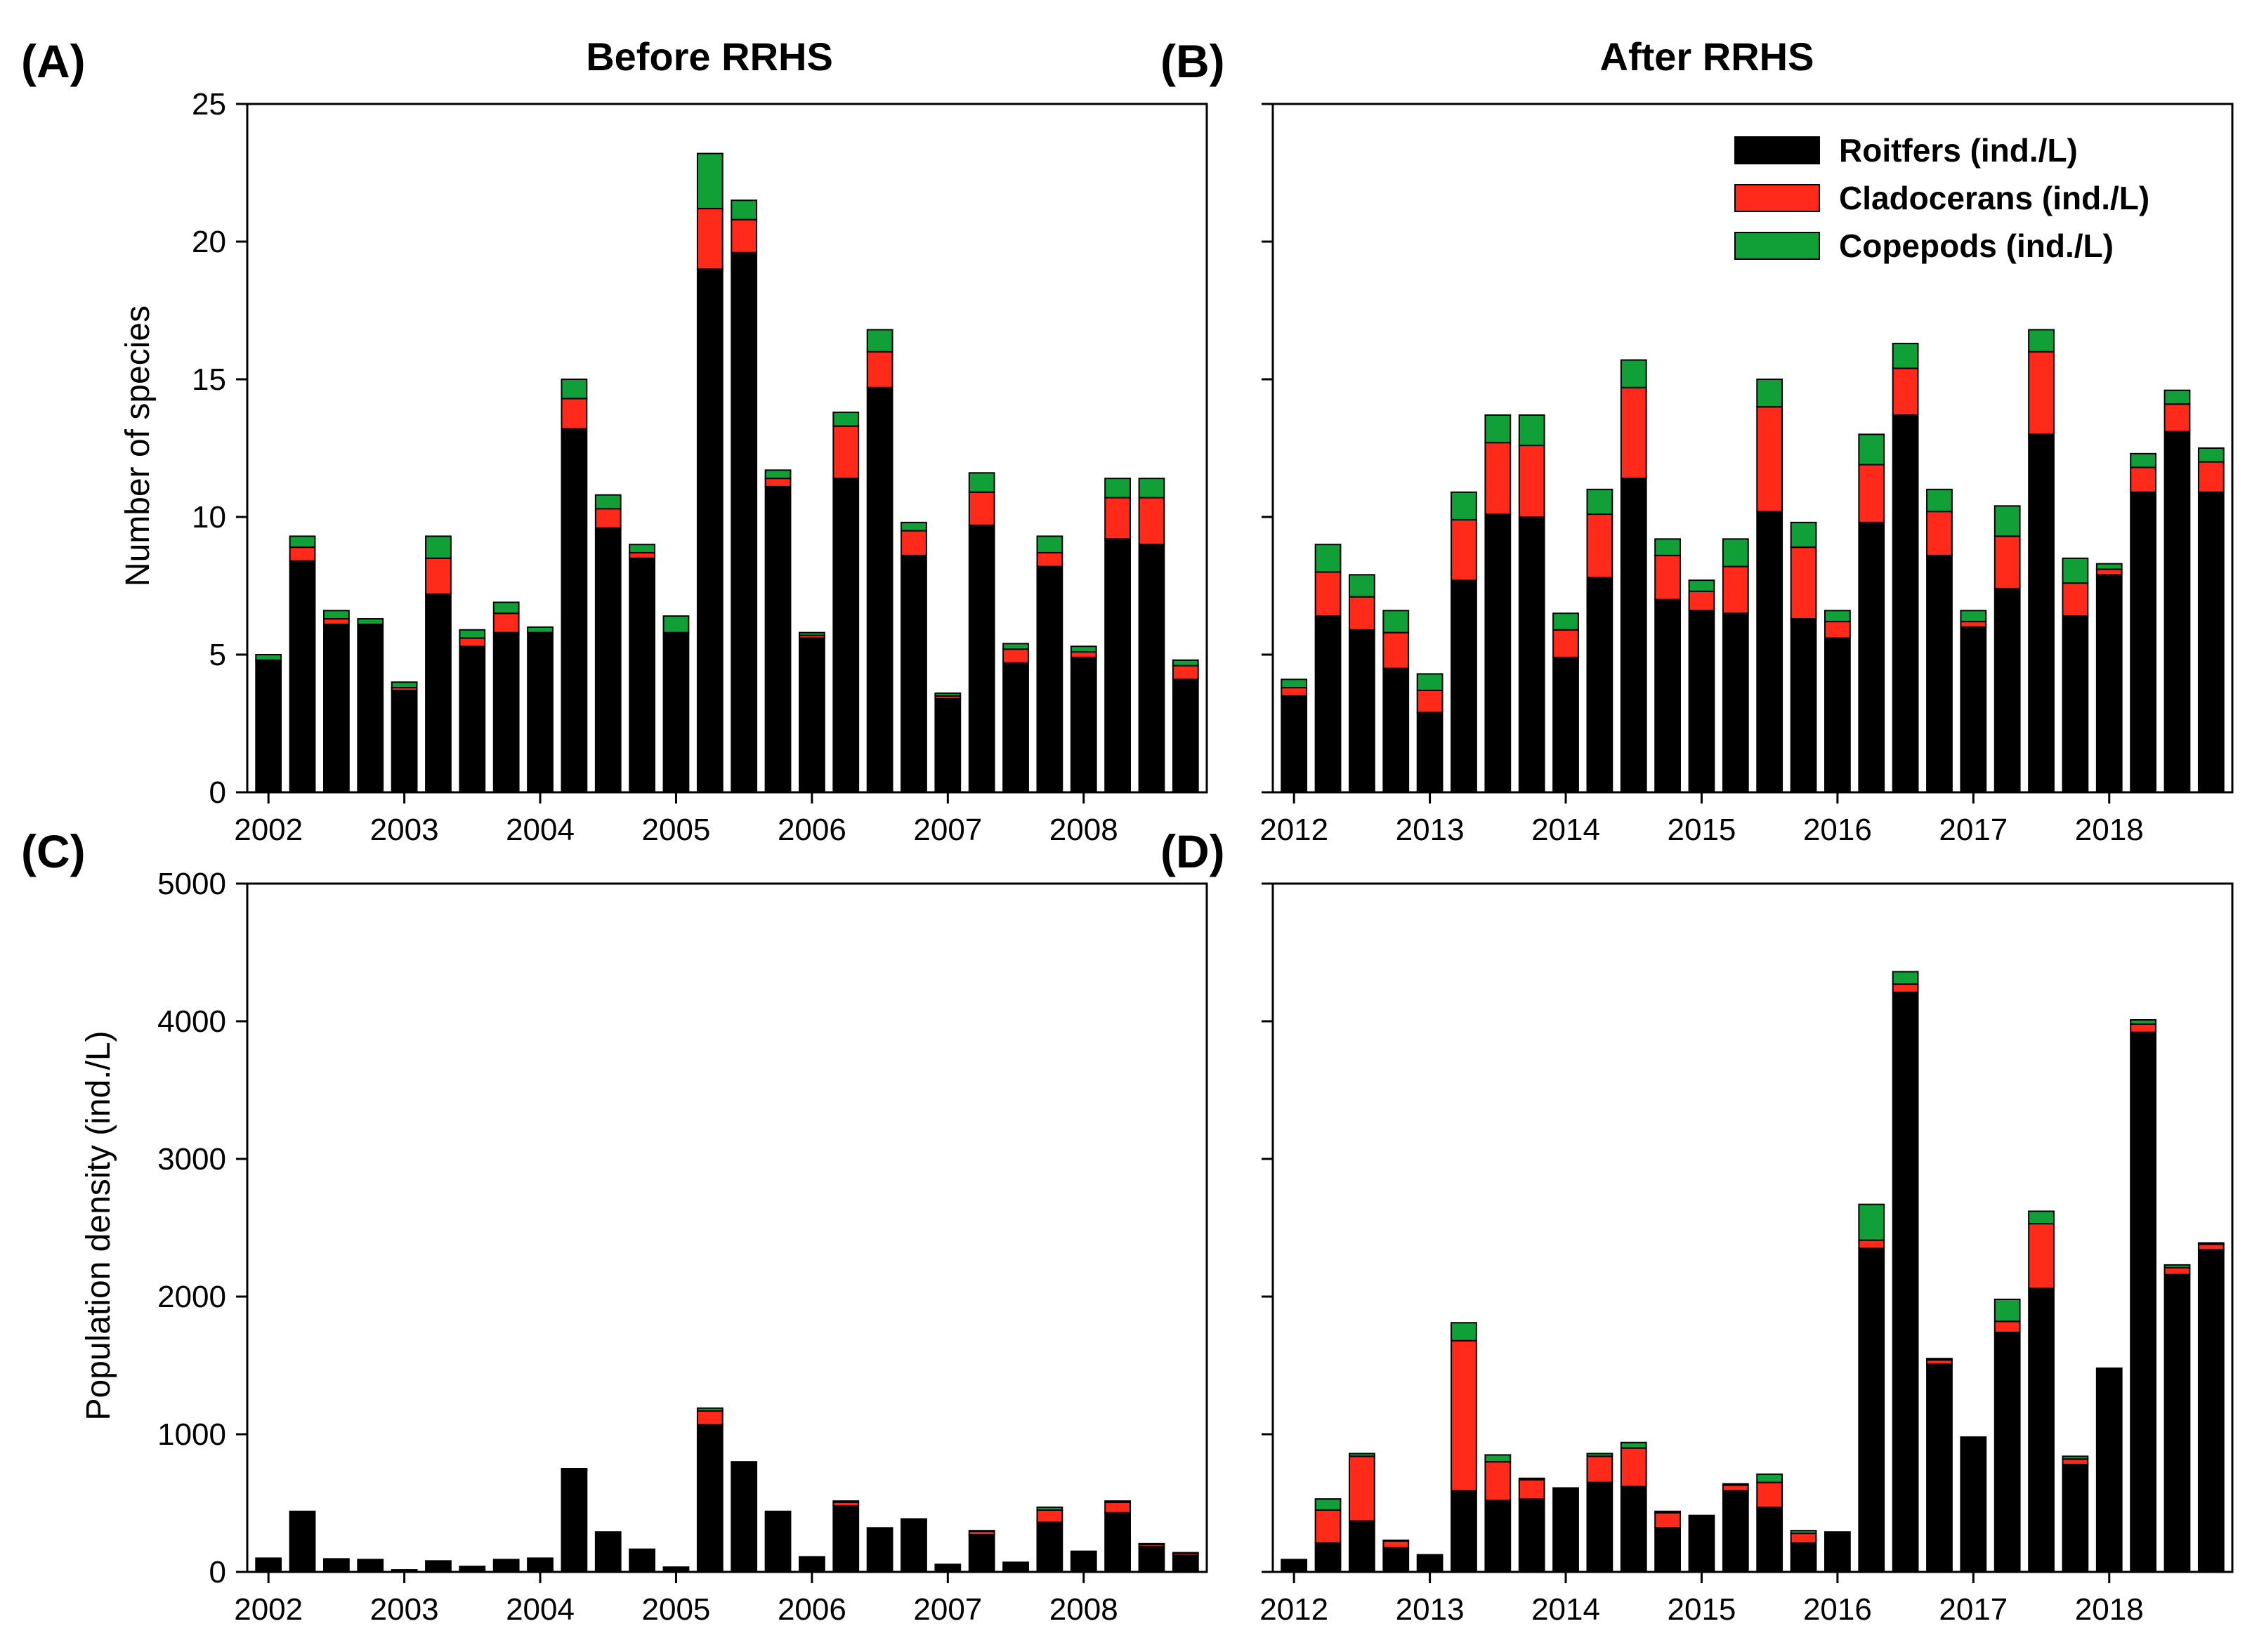  I want to click on bar-b-16-copepods, so click(1837, 616).